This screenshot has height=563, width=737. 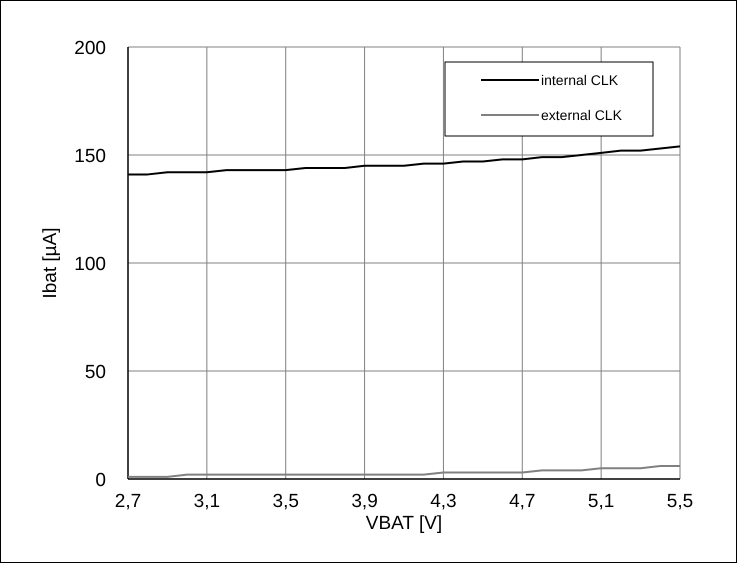 I want to click on x-tick-label: 4,3, so click(x=443, y=501).